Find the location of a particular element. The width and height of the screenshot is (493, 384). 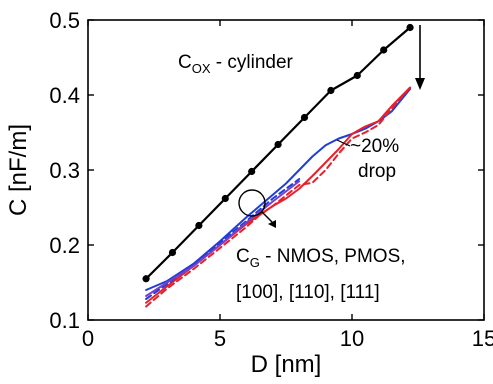

drop-arrow-head is located at coordinates (420, 84).